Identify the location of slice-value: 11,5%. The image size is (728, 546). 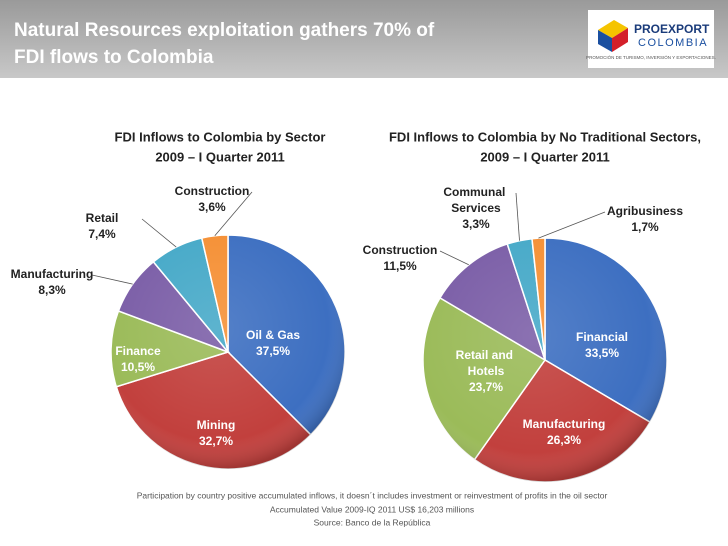
(400, 266).